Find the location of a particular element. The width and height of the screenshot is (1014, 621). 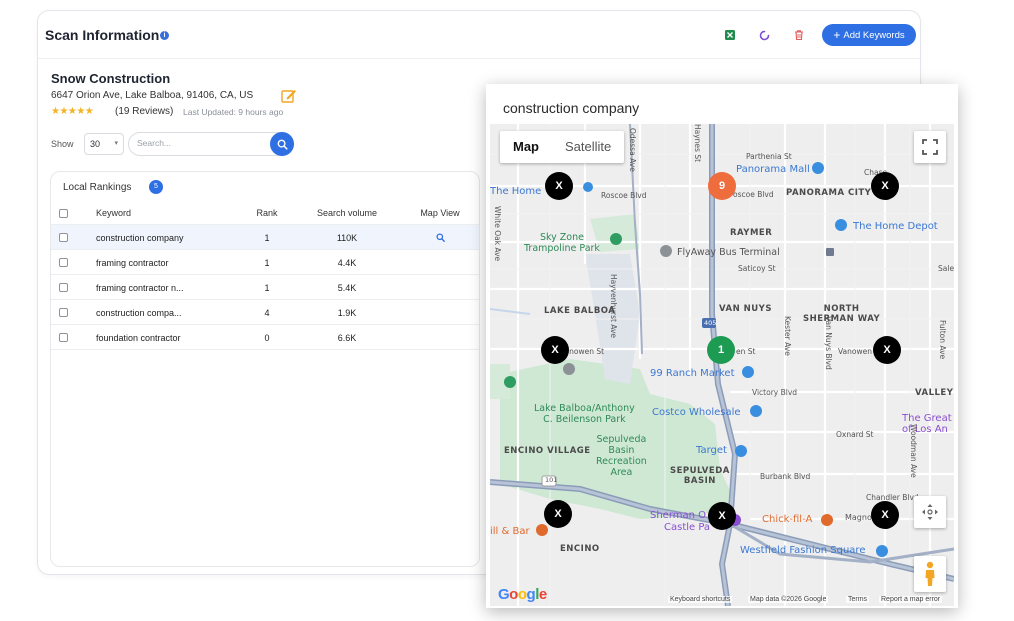

map-label: Haynes St is located at coordinates (697, 143).